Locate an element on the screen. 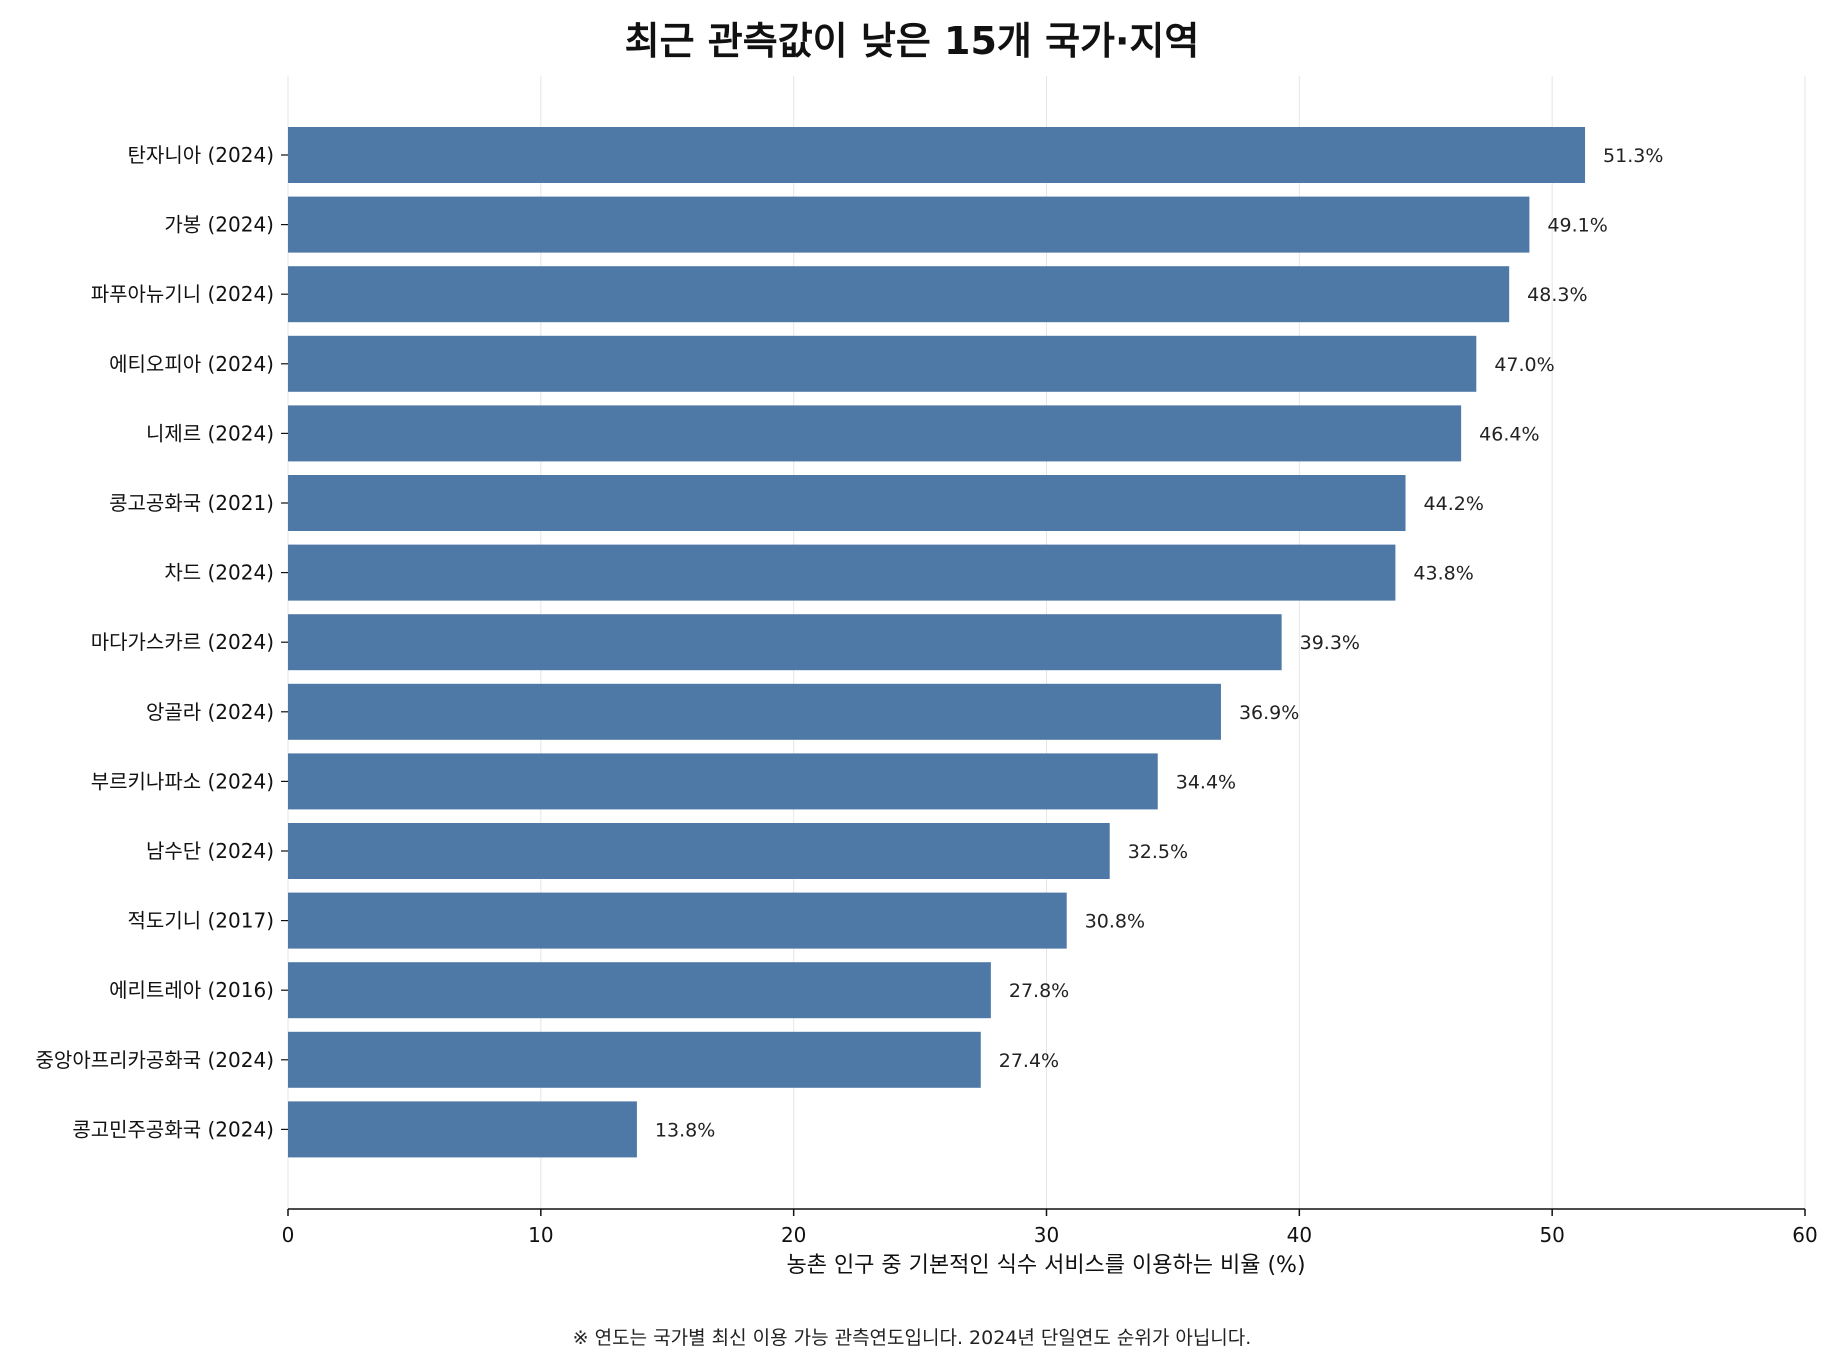 This screenshot has height=1359, width=1824. data-label: 51.3% is located at coordinates (1633, 156).